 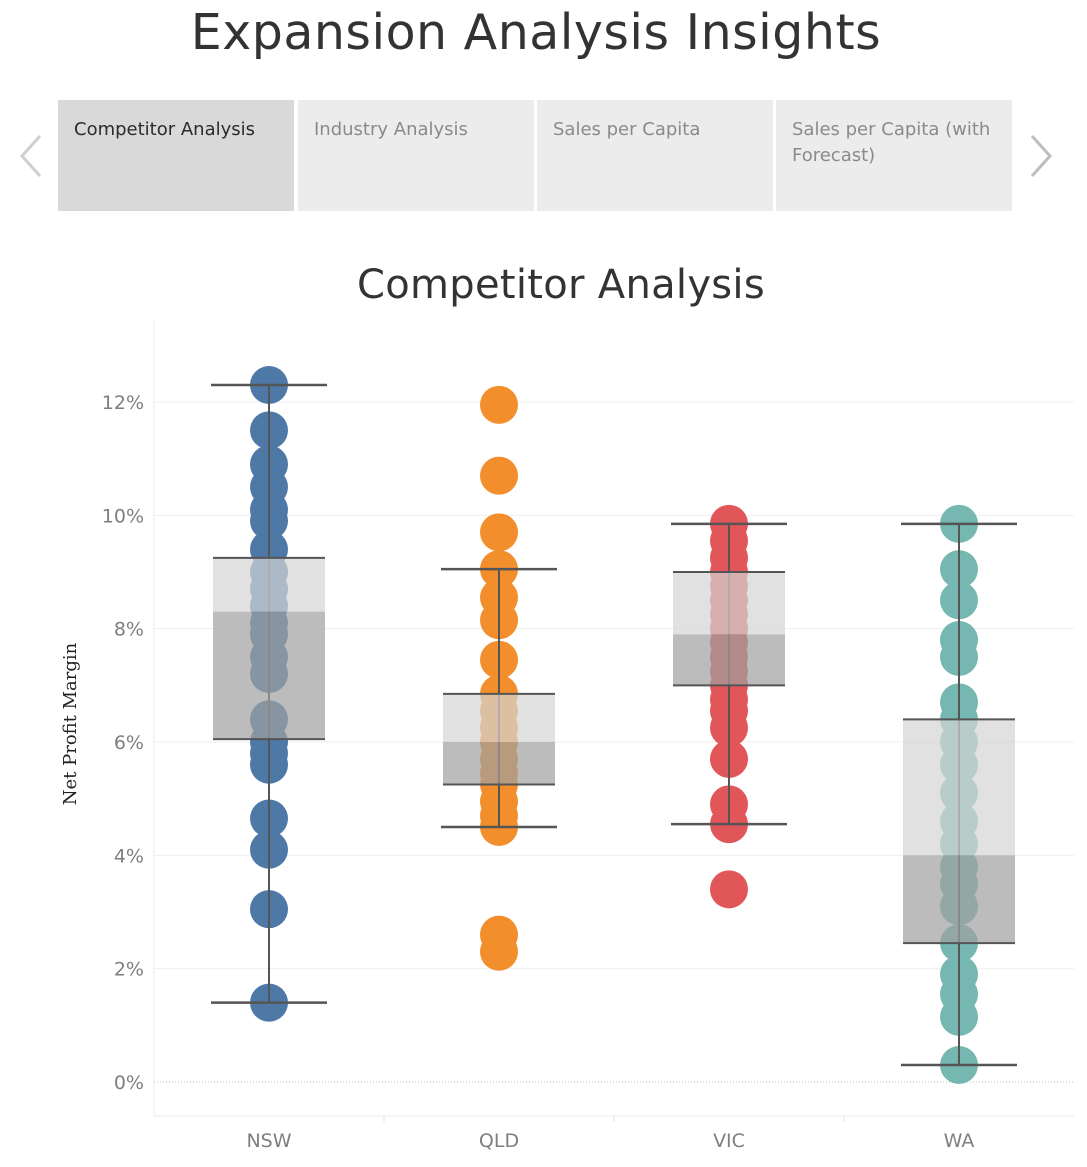 What do you see at coordinates (894, 155) in the screenshot?
I see `tab-sales-per-capita-forecast: Sales per Capita (with Forecast)` at bounding box center [894, 155].